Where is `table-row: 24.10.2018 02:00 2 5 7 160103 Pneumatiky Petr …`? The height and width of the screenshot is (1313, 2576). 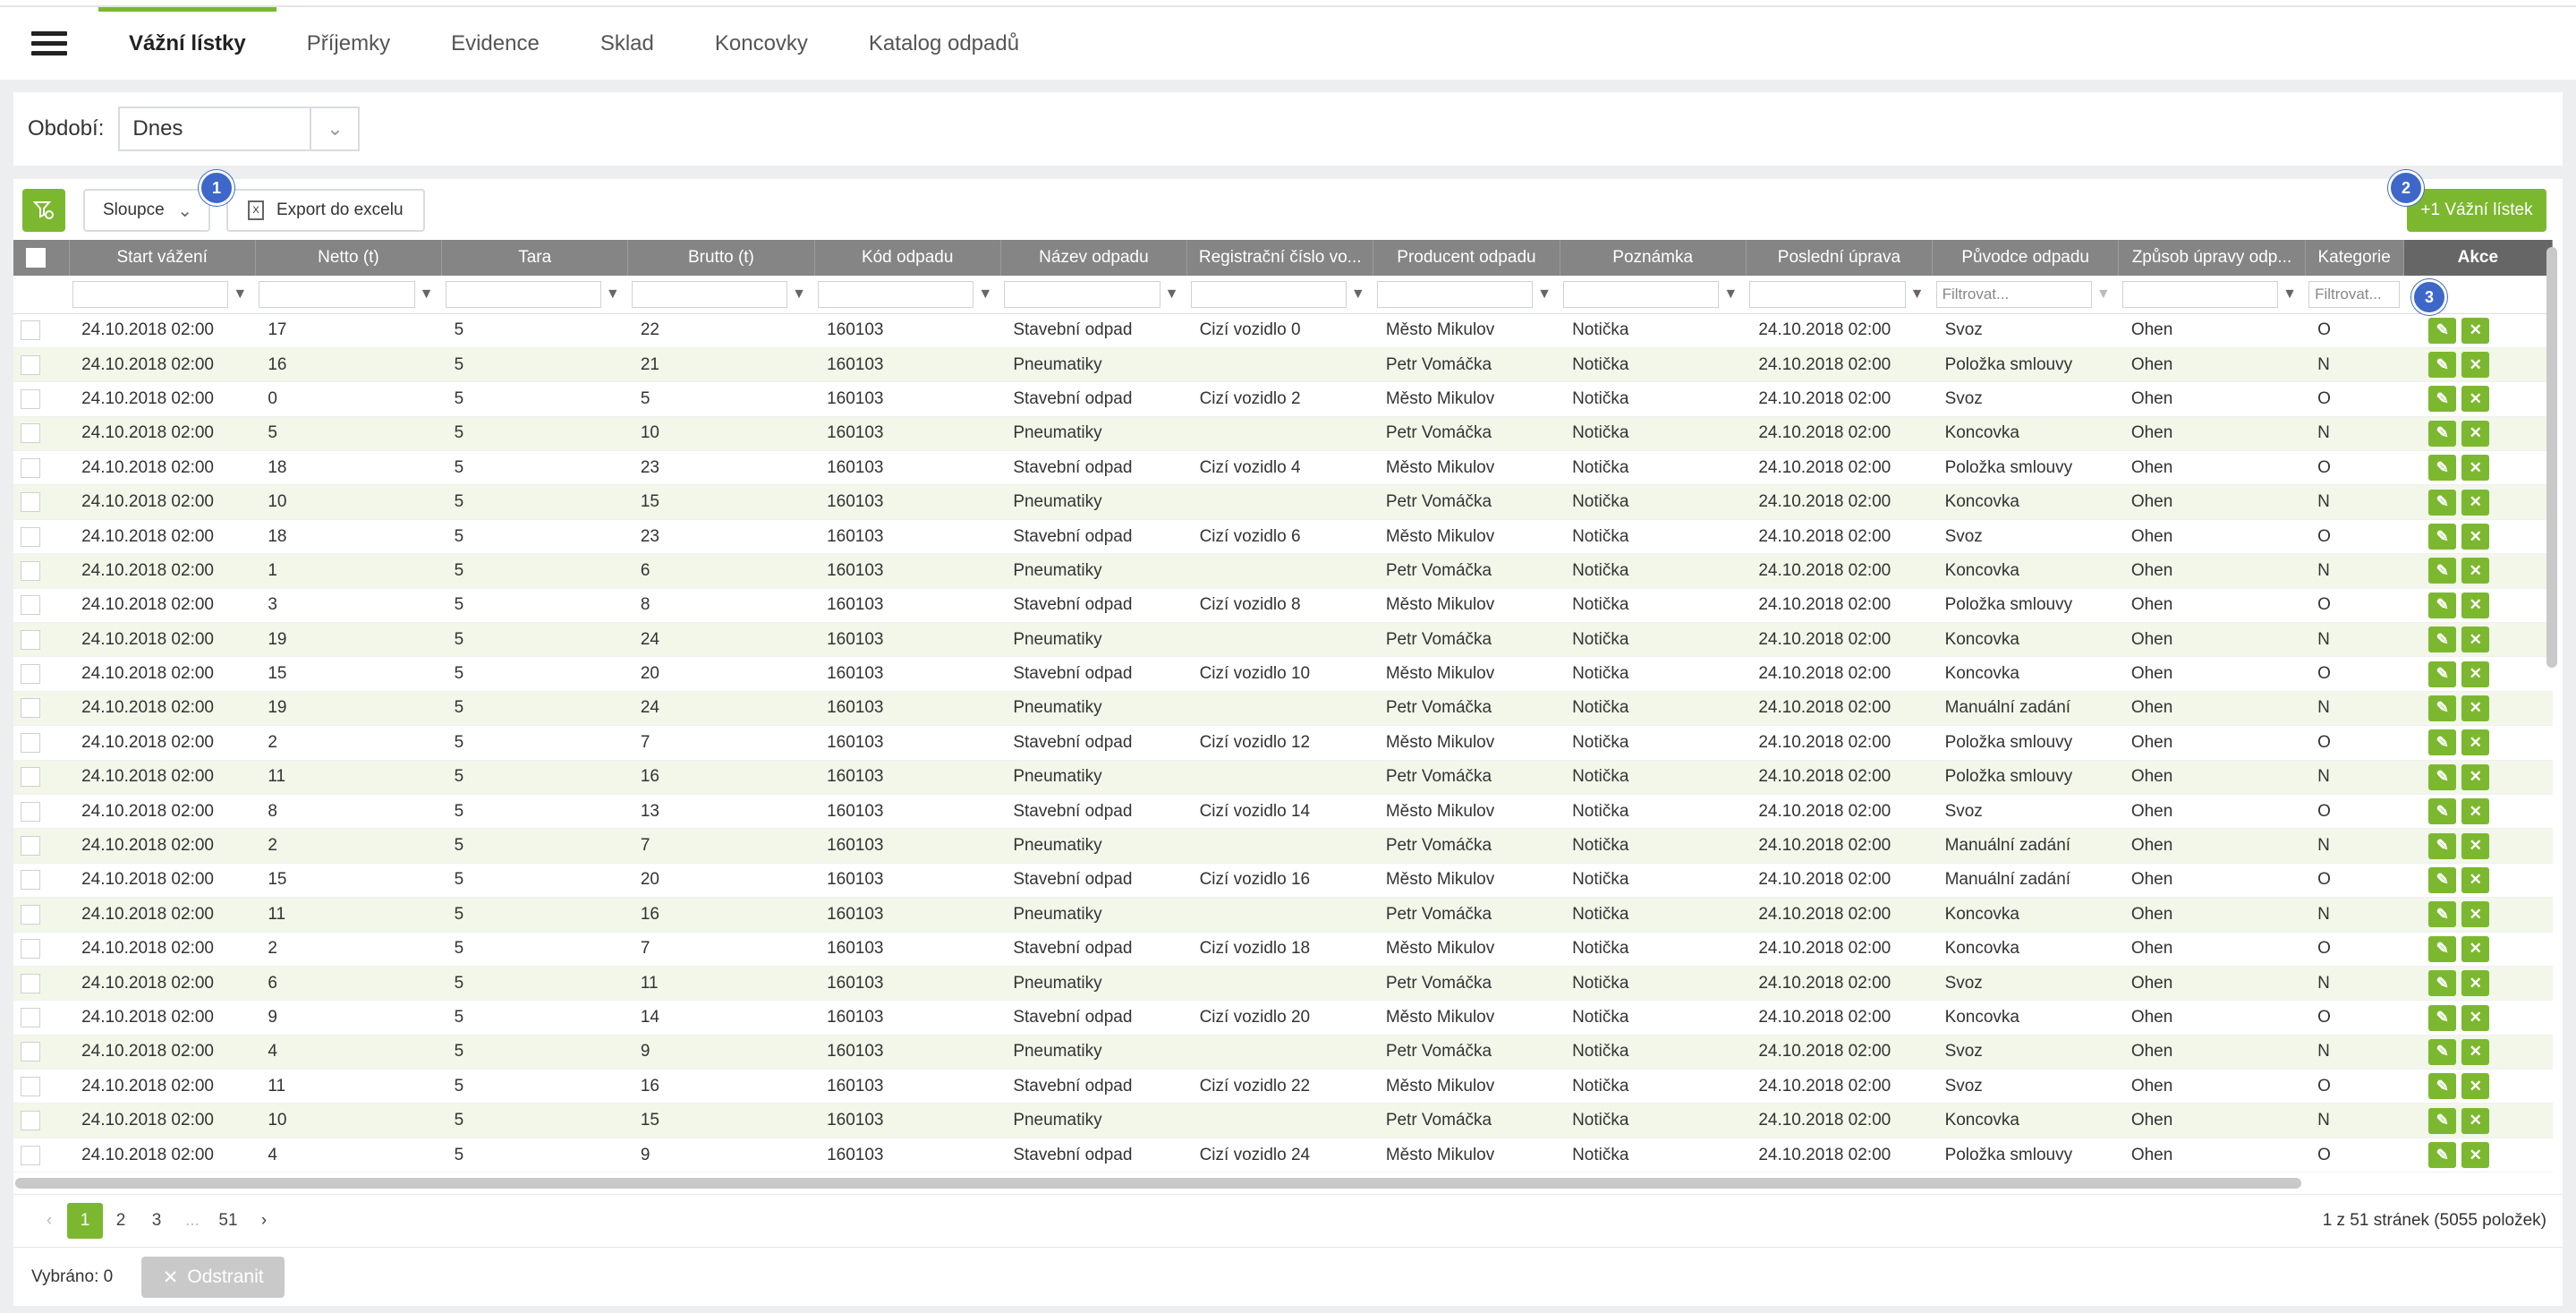 table-row: 24.10.2018 02:00 2 5 7 160103 Pneumatiky Petr … is located at coordinates (1283, 846).